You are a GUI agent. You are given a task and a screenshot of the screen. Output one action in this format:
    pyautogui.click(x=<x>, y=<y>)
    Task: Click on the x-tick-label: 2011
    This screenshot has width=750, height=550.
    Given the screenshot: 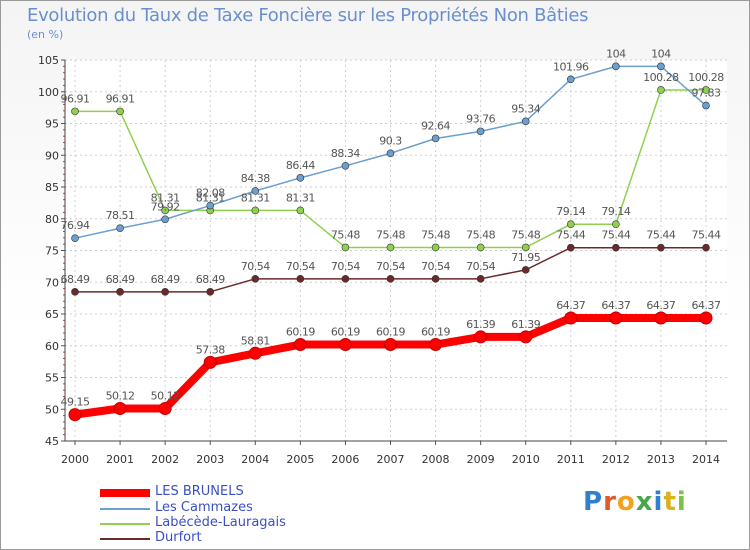 What is the action you would take?
    pyautogui.click(x=571, y=459)
    